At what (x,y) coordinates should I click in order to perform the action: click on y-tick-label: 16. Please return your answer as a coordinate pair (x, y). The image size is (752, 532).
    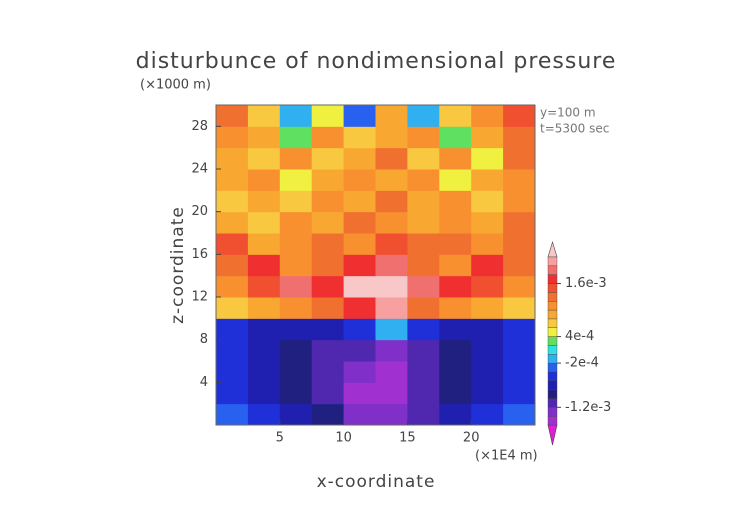
    Looking at the image, I should click on (199, 254).